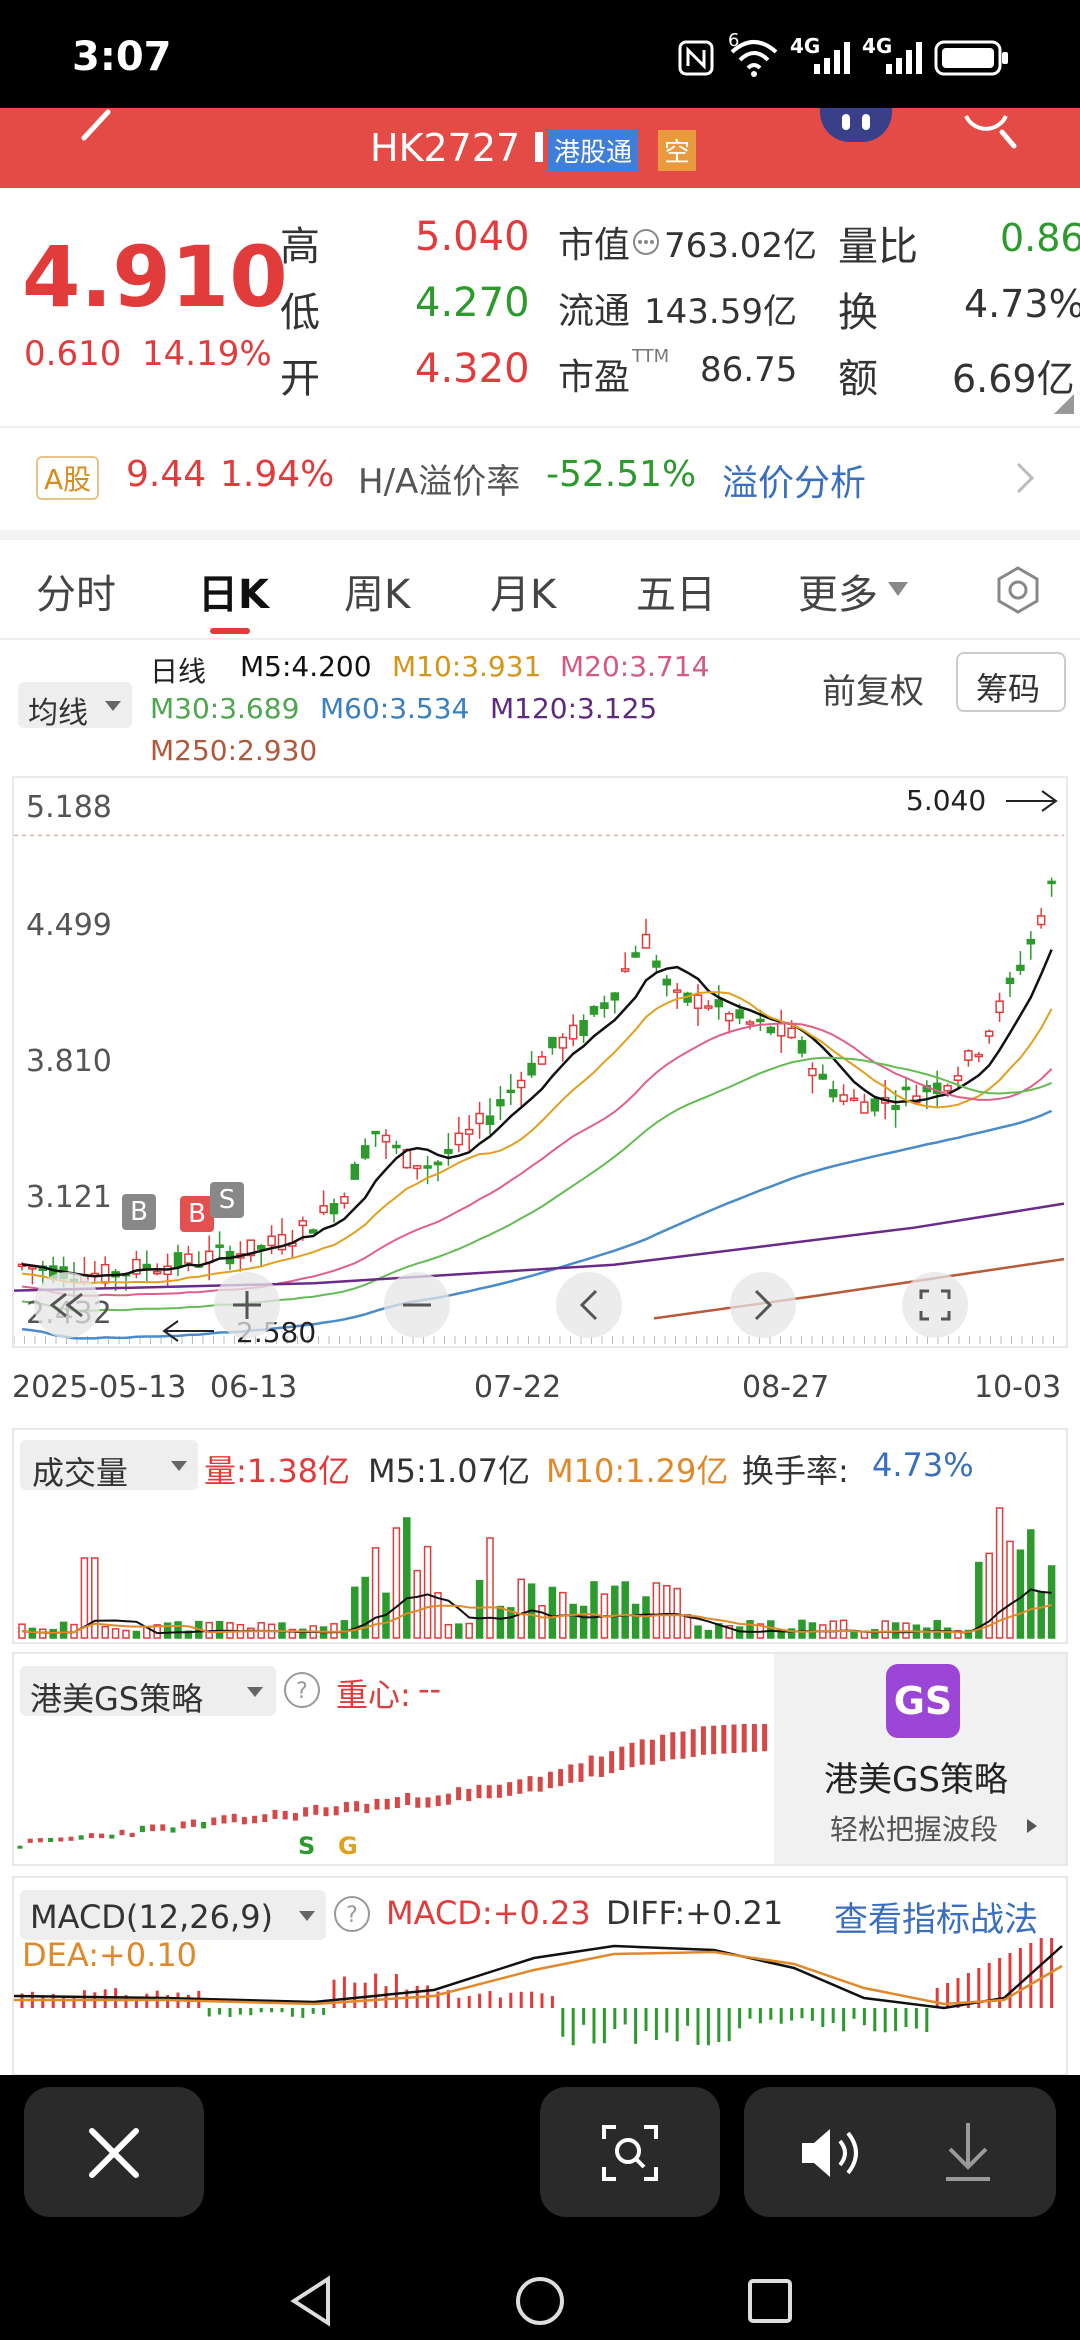 The width and height of the screenshot is (1080, 2340). I want to click on close-button, so click(114, 2152).